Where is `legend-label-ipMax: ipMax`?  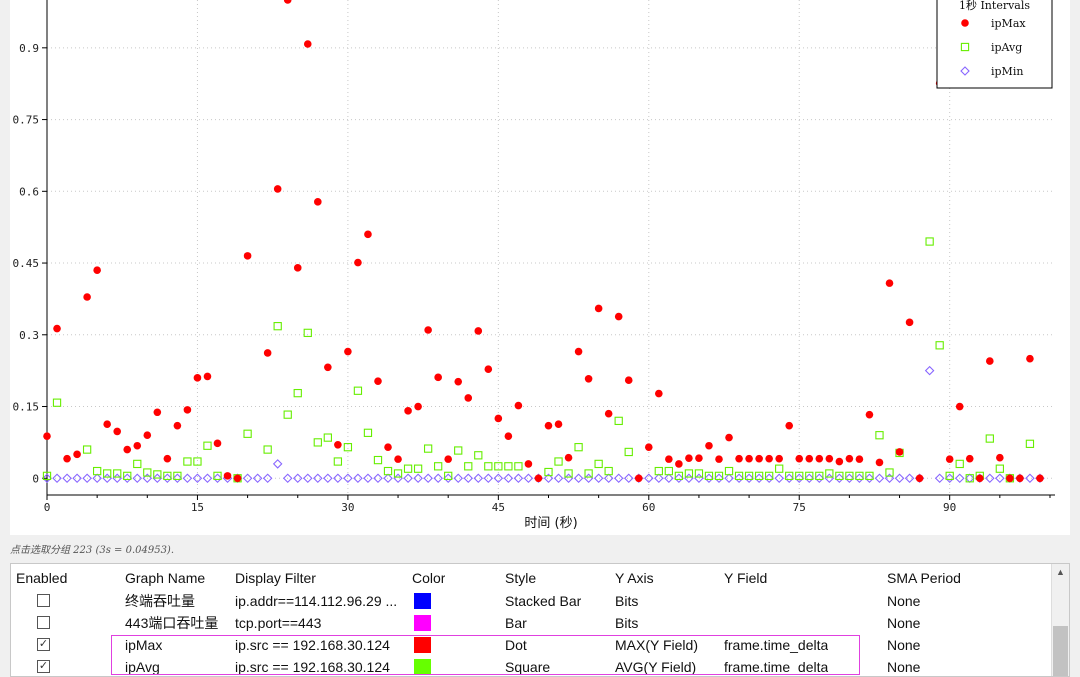 legend-label-ipMax: ipMax is located at coordinates (1008, 23).